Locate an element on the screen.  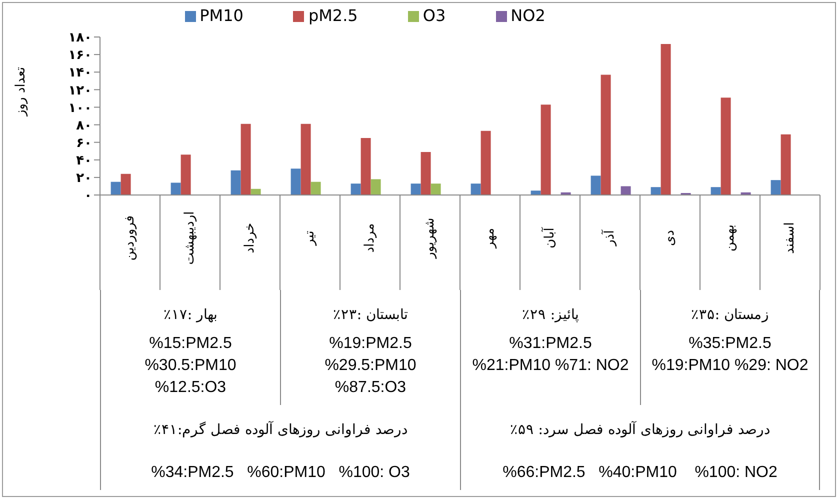
text: زمستان :۳۵٪ is located at coordinates (730, 314).